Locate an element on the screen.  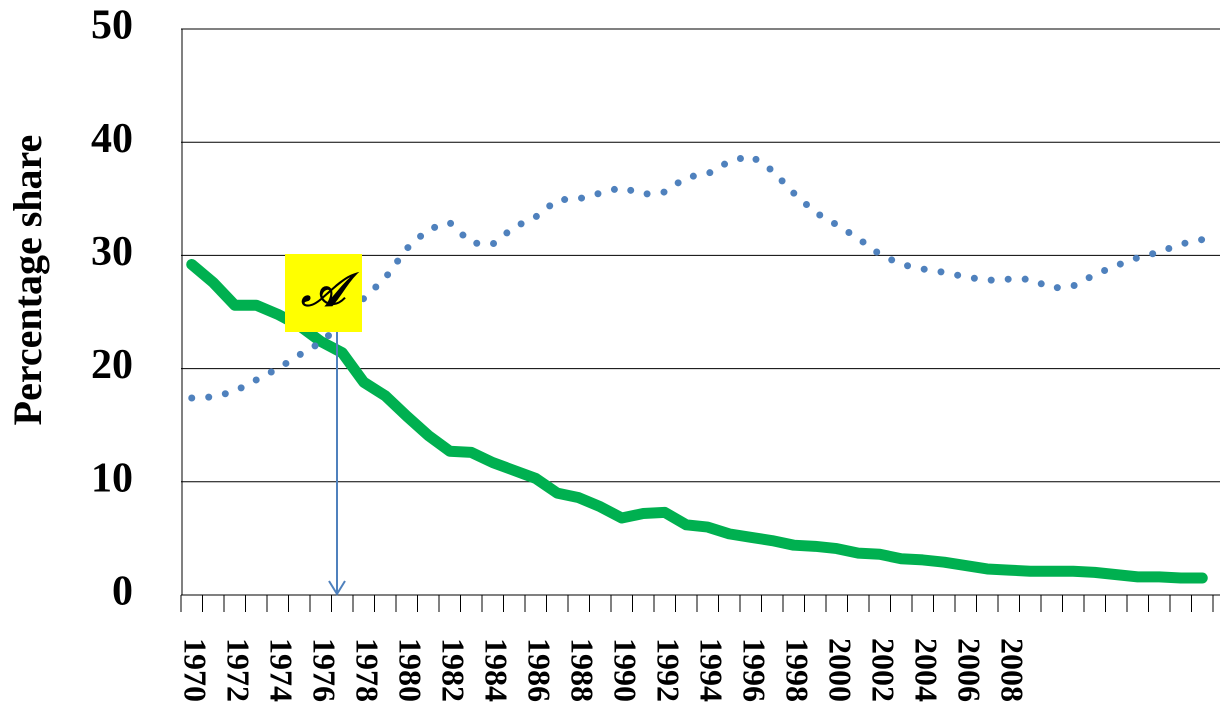
x-tick-label: 2008 is located at coordinates (1012, 670).